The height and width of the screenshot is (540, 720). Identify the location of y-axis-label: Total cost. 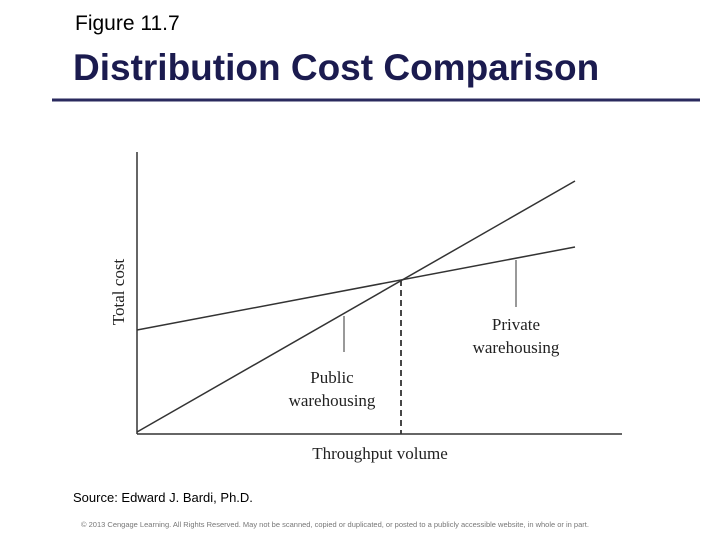
(118, 292).